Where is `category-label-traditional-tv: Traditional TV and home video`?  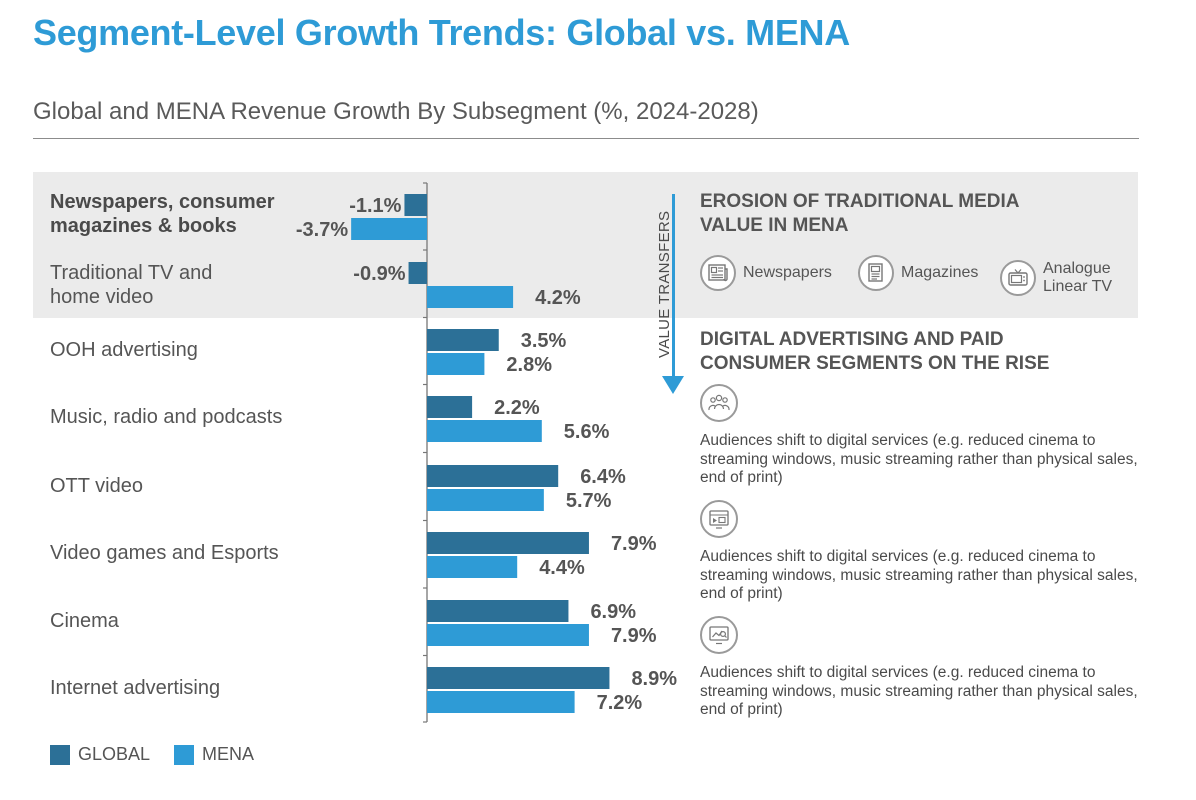
category-label-traditional-tv: Traditional TV and home video is located at coordinates (131, 285).